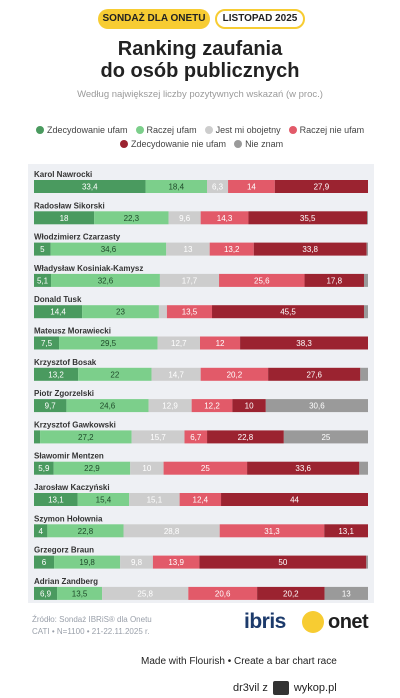  Describe the element at coordinates (176, 374) in the screenshot. I see `bar-value-label: 14,7` at that location.